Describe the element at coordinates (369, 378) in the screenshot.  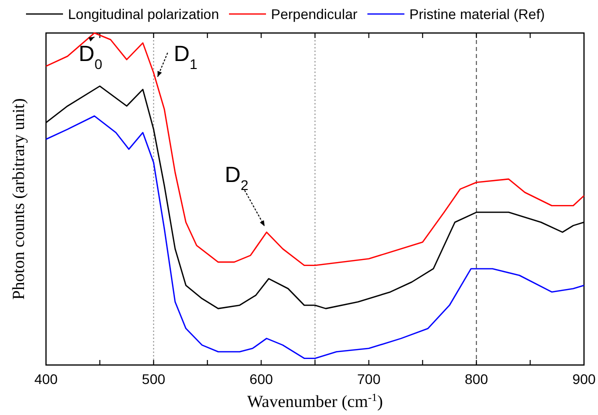
I see `x-tick-label: 700` at that location.